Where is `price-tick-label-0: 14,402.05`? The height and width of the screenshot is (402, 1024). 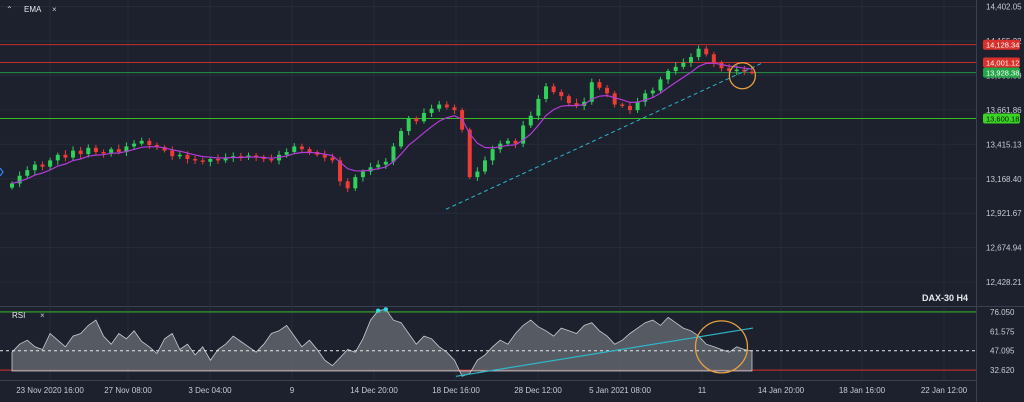
price-tick-label-0: 14,402.05 is located at coordinates (1004, 7).